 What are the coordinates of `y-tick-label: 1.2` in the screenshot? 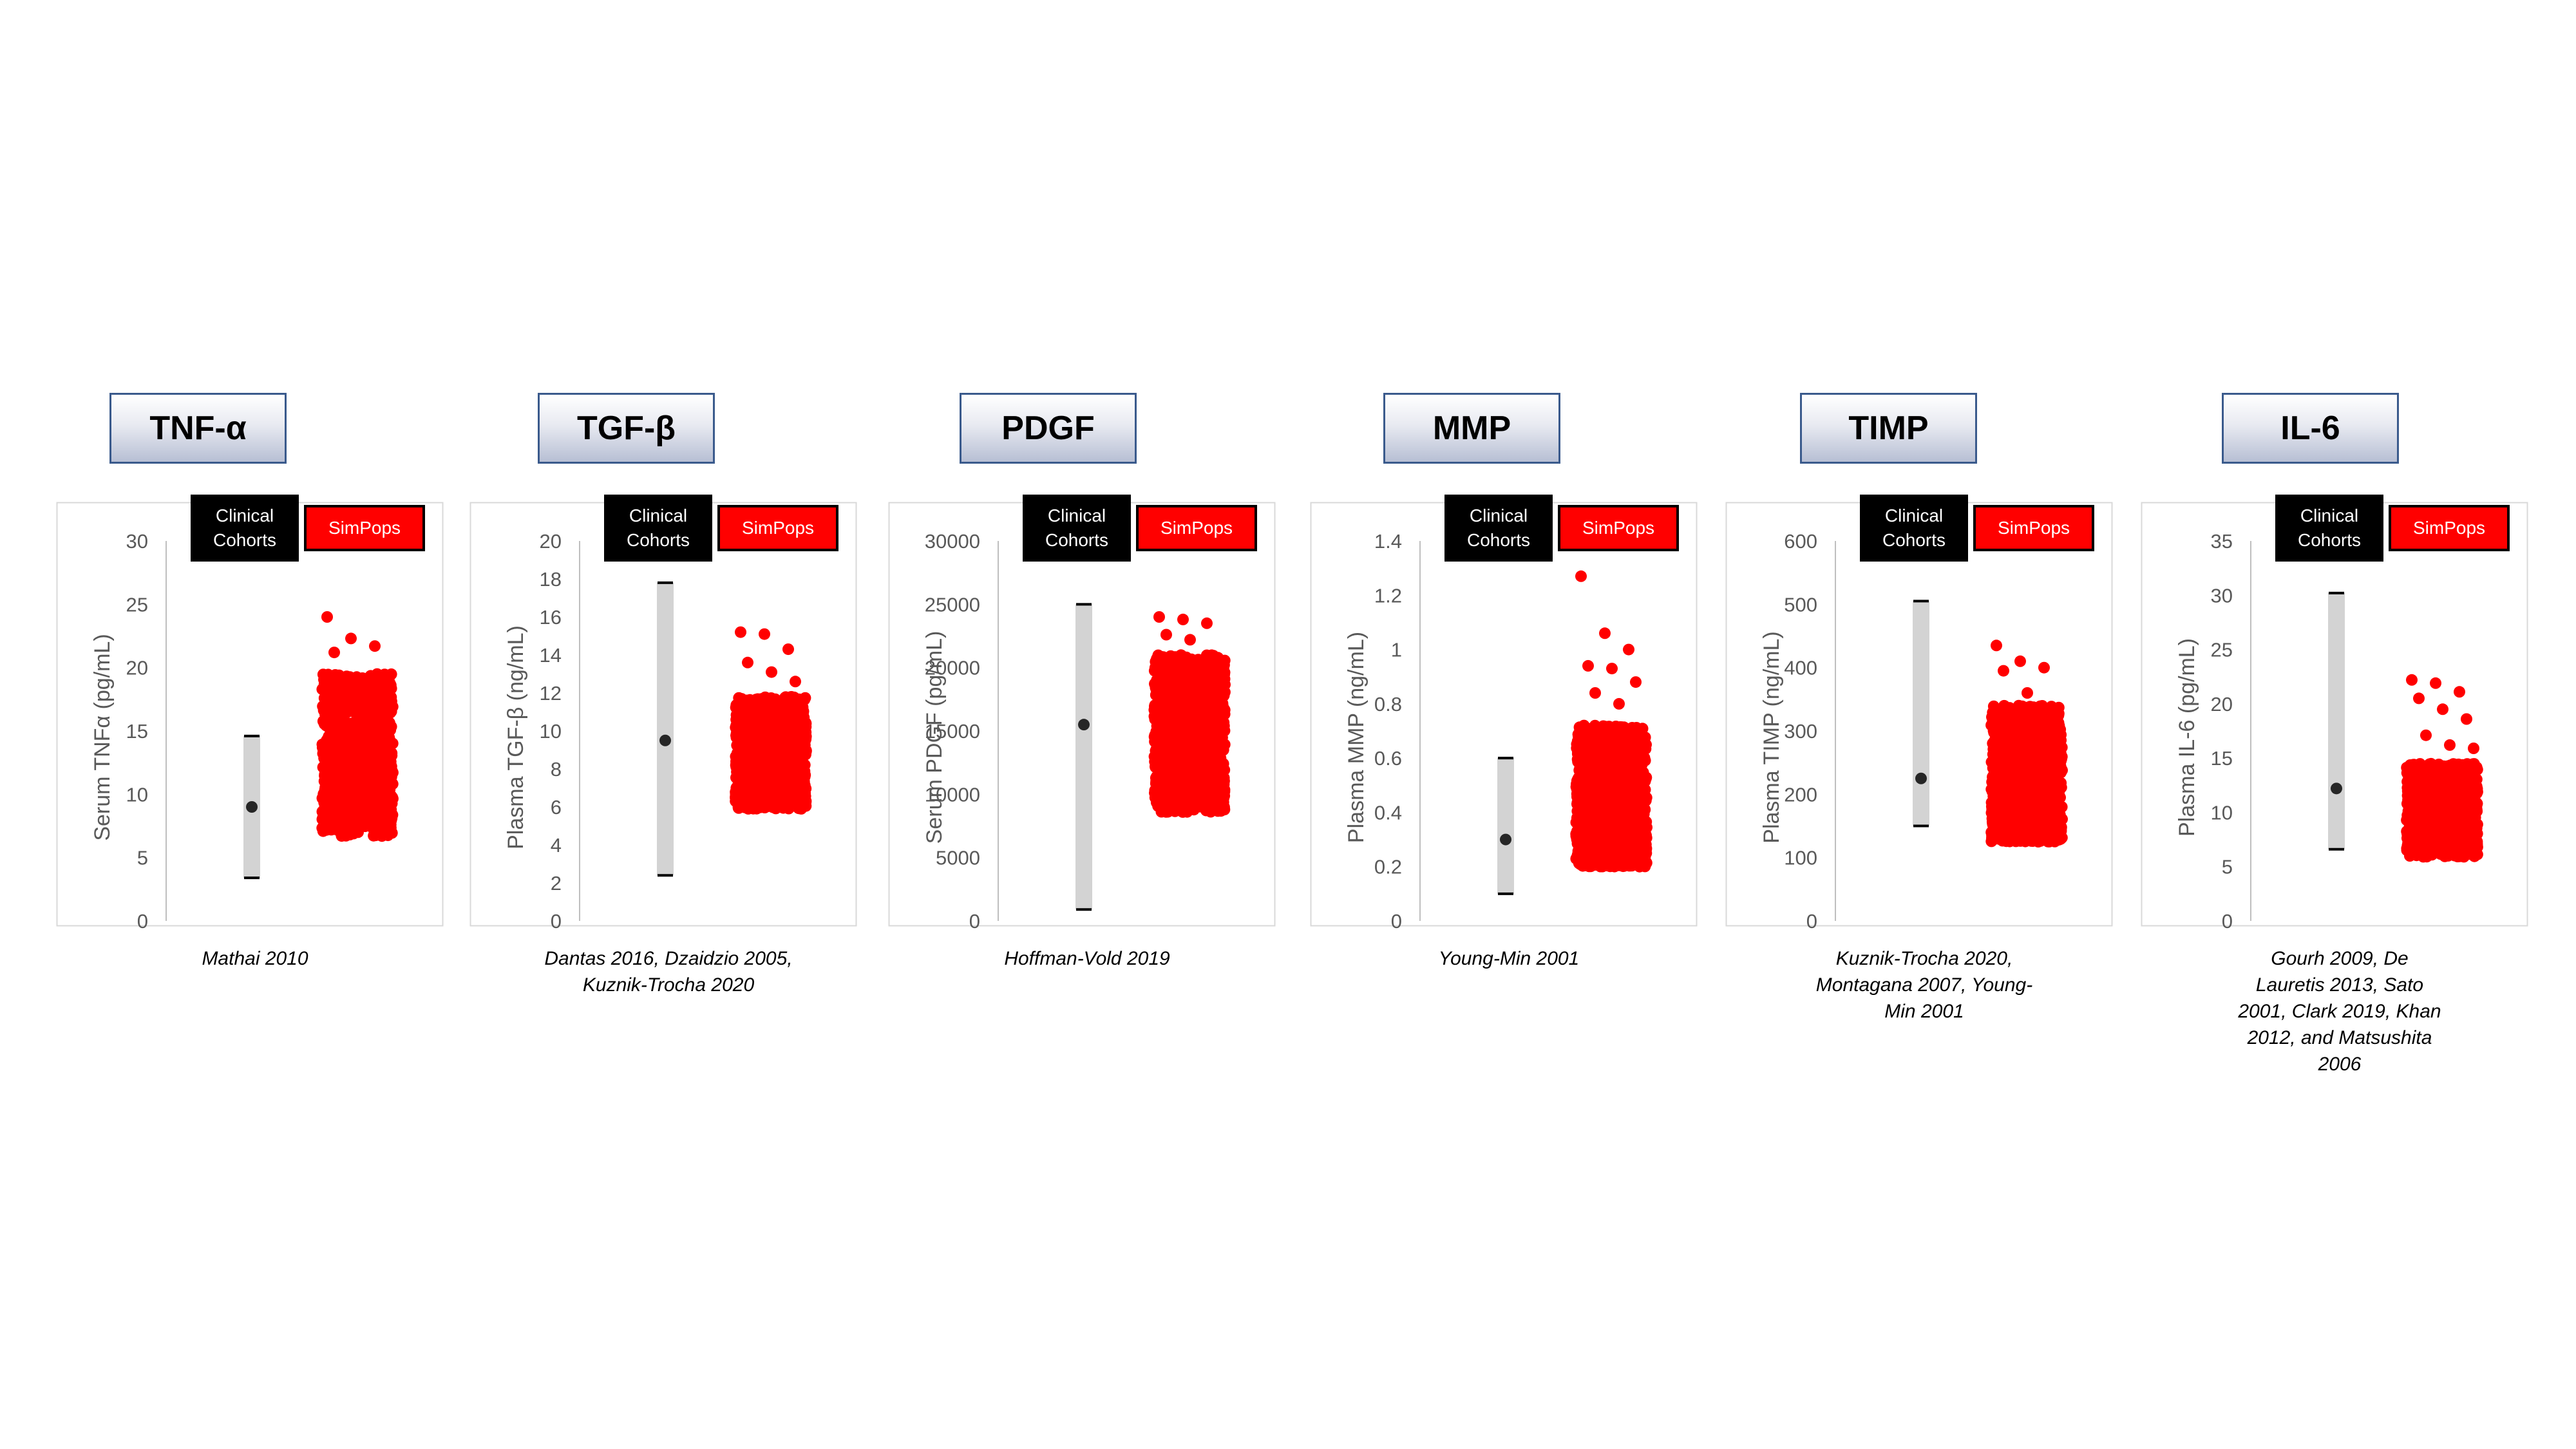 It's located at (1388, 595).